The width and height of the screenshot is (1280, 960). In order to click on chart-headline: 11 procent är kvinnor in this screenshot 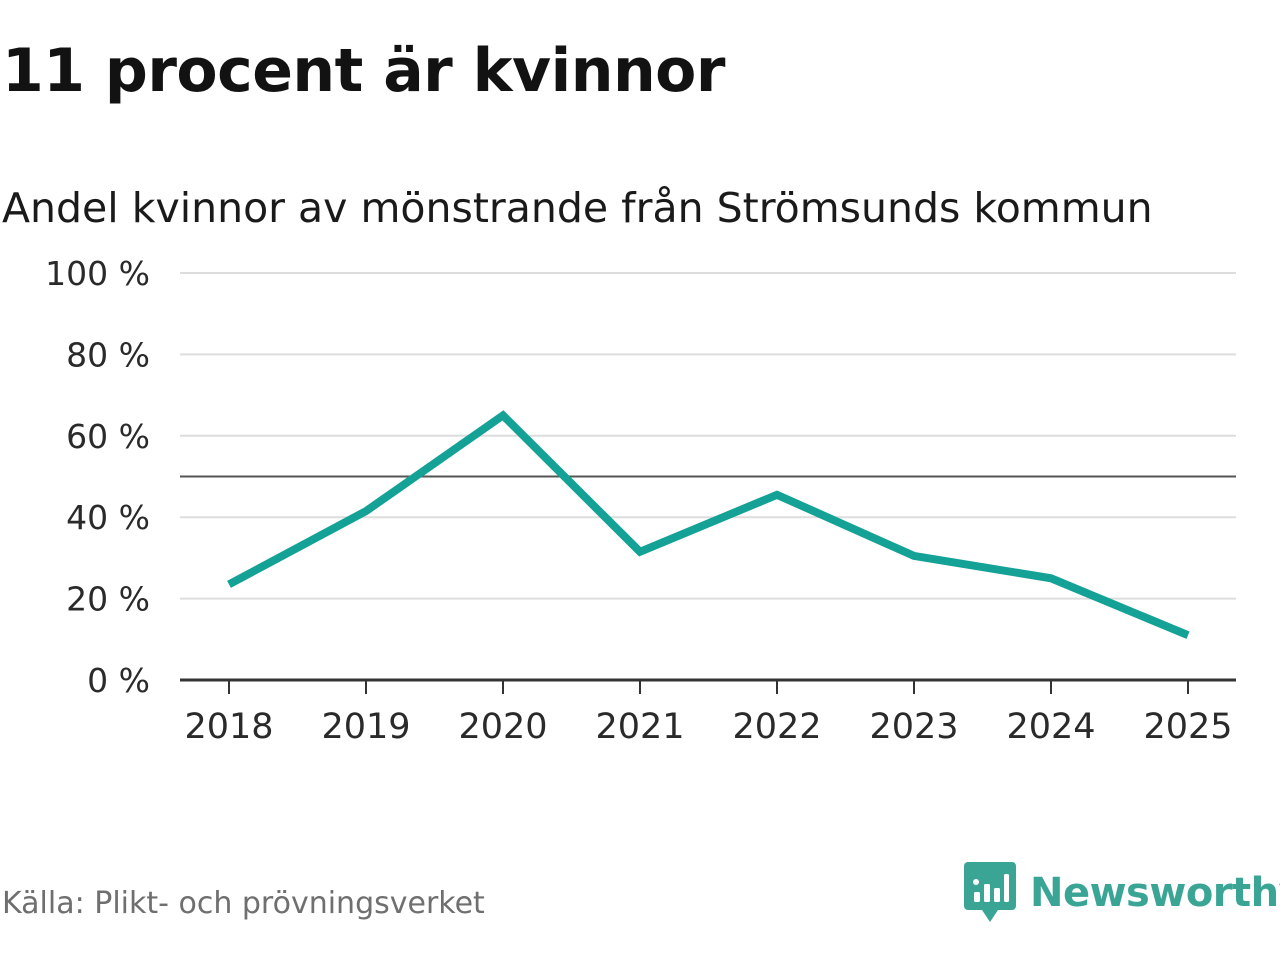, I will do `click(363, 71)`.